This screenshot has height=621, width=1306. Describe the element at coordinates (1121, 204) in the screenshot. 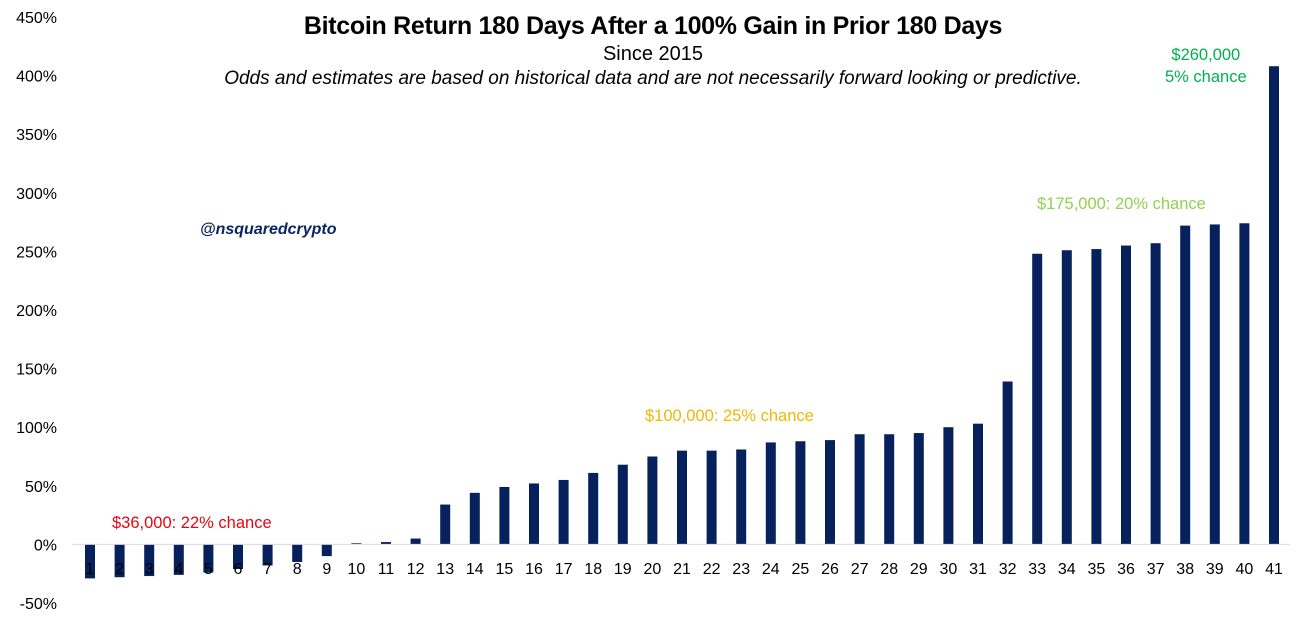

I see `annotation-175k: $175,000: 20% chance` at that location.